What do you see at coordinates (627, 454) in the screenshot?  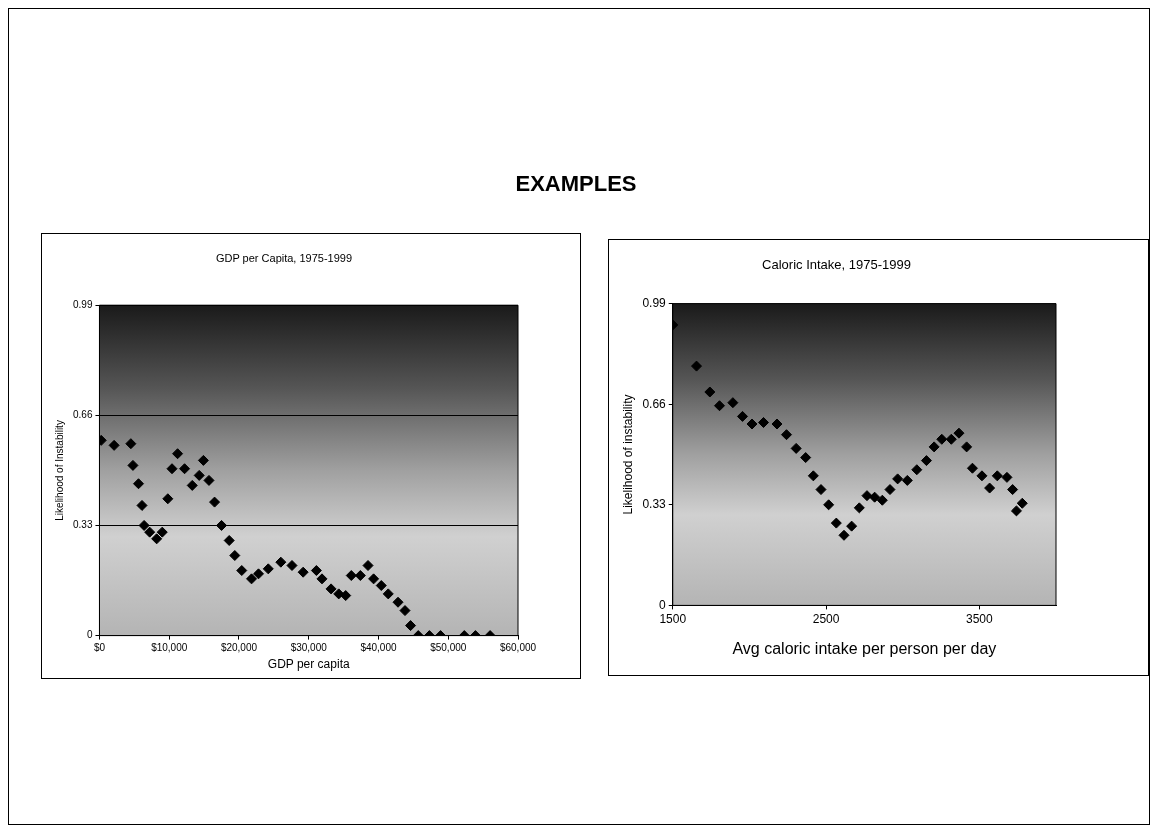 I see `y-axis-title: Likelihood of instability` at bounding box center [627, 454].